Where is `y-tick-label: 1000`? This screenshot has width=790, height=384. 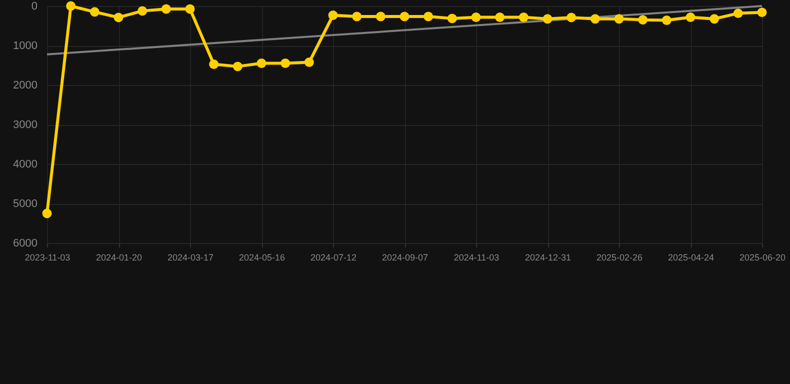 y-tick-label: 1000 is located at coordinates (25, 46).